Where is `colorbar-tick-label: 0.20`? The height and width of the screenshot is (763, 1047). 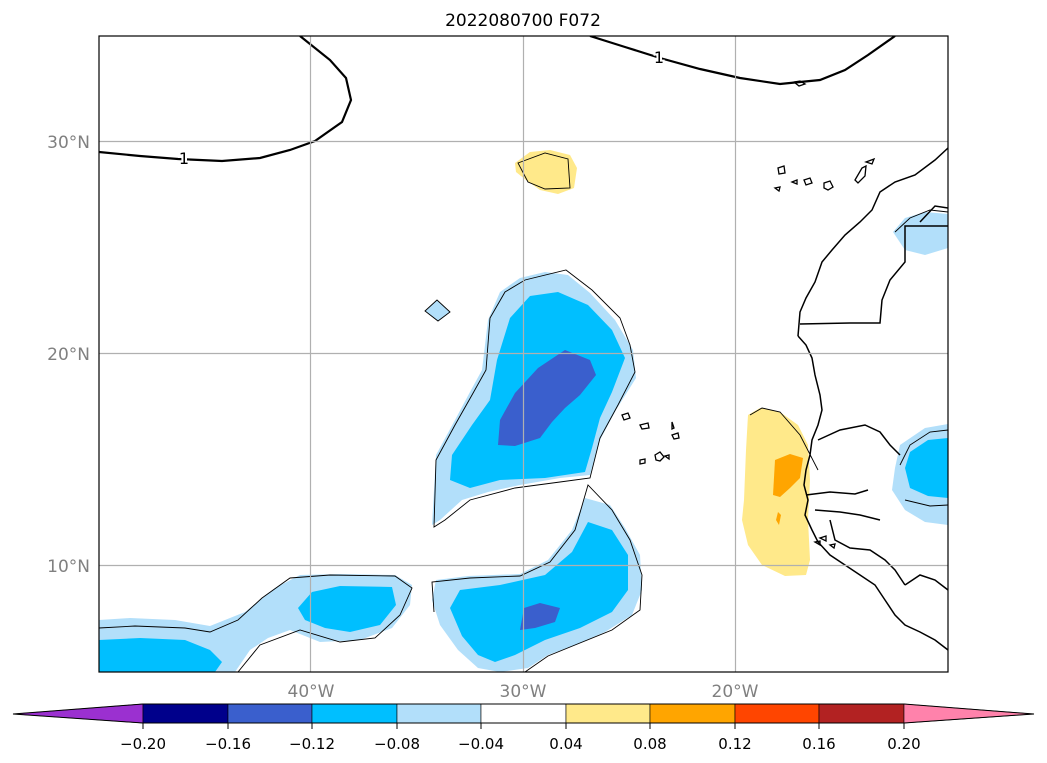
colorbar-tick-label: 0.20 is located at coordinates (903, 744).